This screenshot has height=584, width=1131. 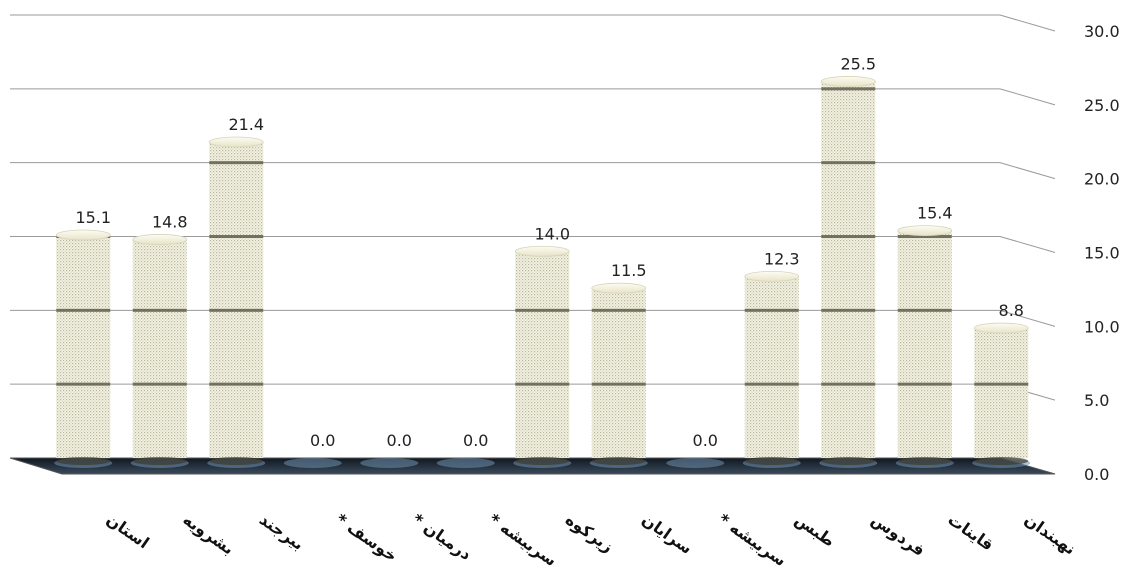 What do you see at coordinates (1102, 253) in the screenshot?
I see `y-axis: 0.0 5.0 10.0 15.0 20.0 25.0 30.0` at bounding box center [1102, 253].